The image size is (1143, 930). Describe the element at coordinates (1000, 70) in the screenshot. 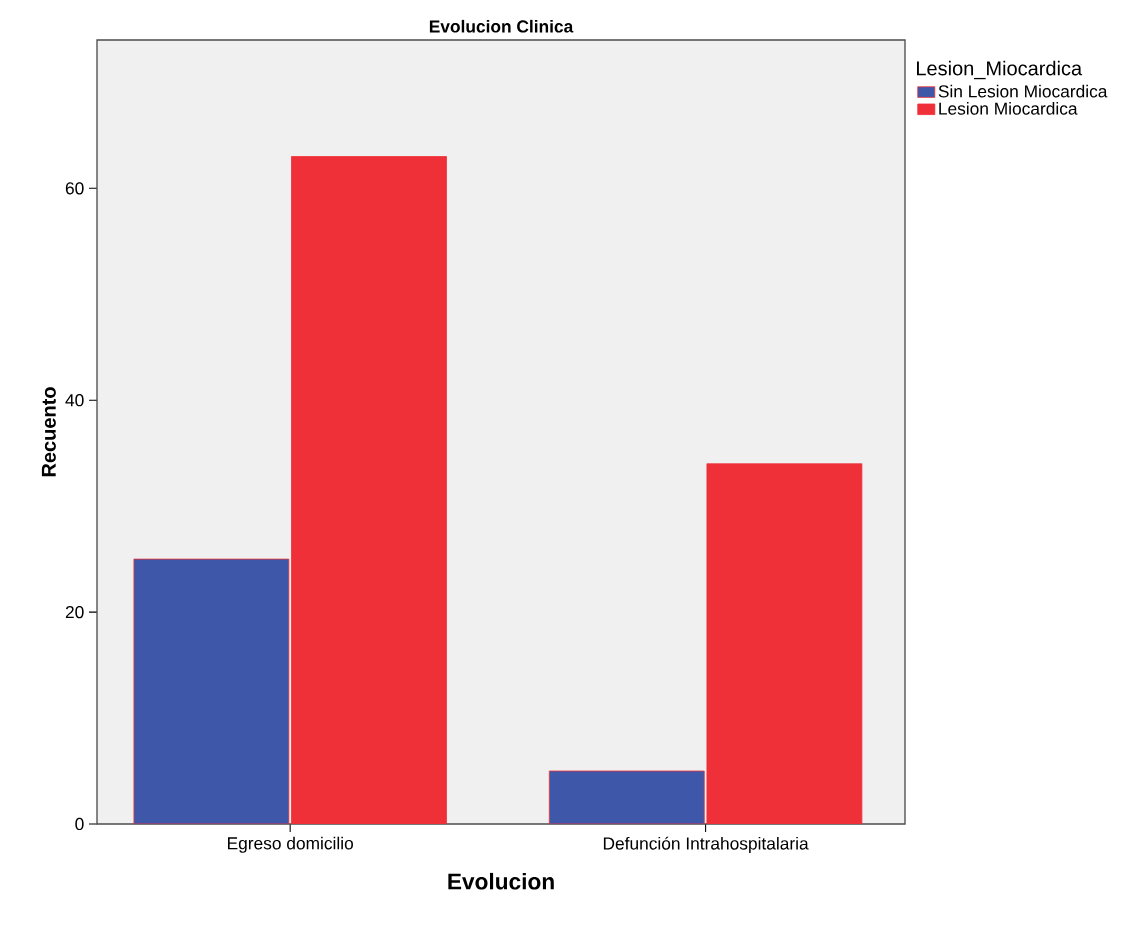

I see `legend-title: Lesion_Miocardica` at that location.